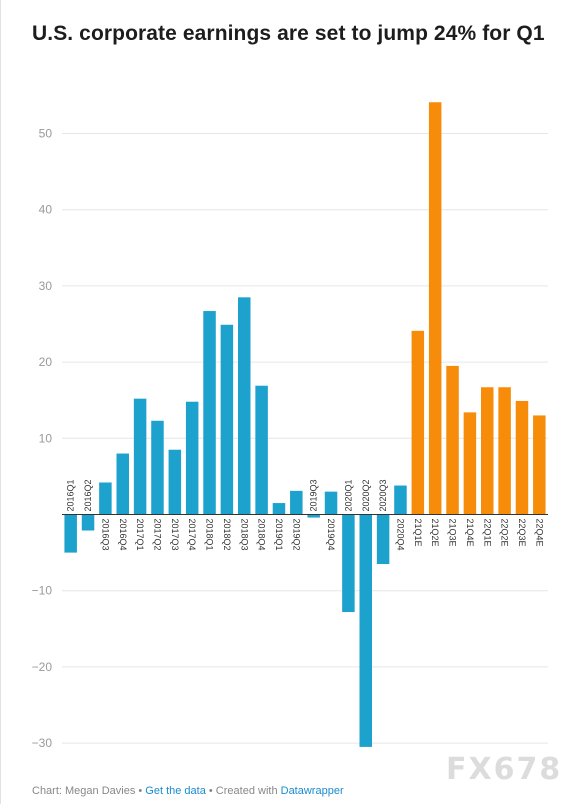  Describe the element at coordinates (435, 308) in the screenshot. I see `bar-21Q2E` at that location.